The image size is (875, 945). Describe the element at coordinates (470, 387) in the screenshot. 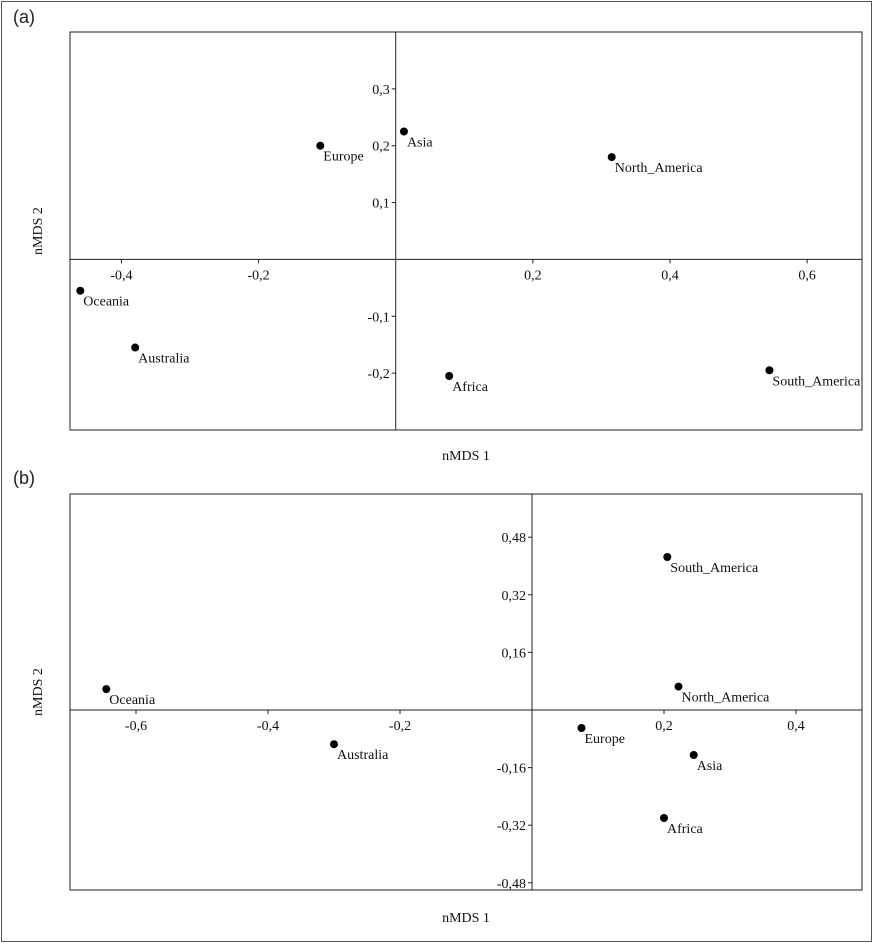

I see `panel-a-point-label-africa: Africa` at that location.